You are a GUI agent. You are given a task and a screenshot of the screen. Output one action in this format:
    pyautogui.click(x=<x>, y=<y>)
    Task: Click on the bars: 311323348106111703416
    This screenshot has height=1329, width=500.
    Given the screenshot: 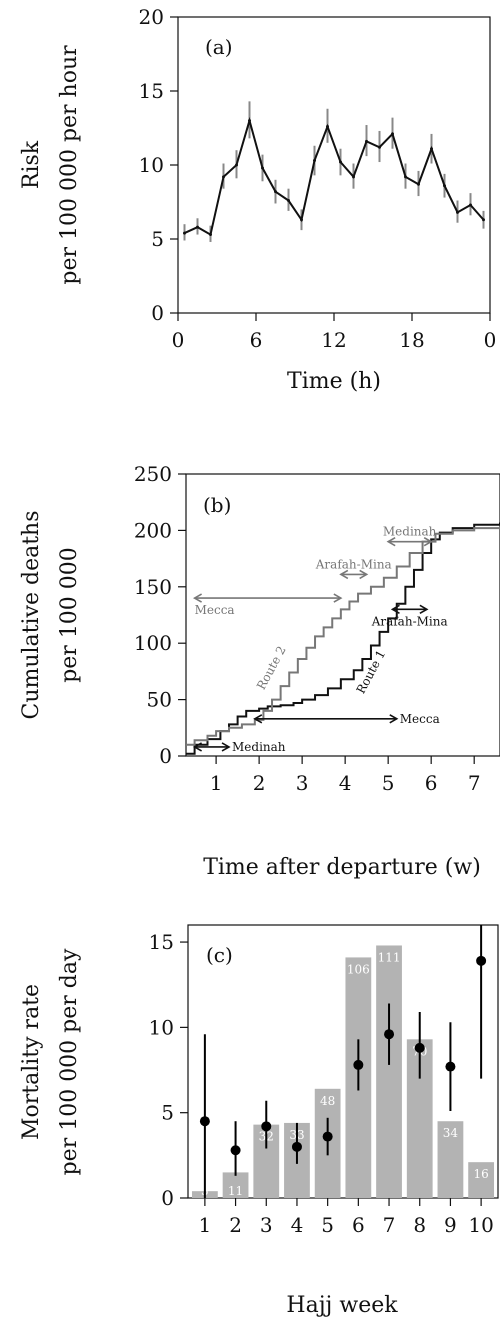 What is the action you would take?
    pyautogui.click(x=343, y=1071)
    